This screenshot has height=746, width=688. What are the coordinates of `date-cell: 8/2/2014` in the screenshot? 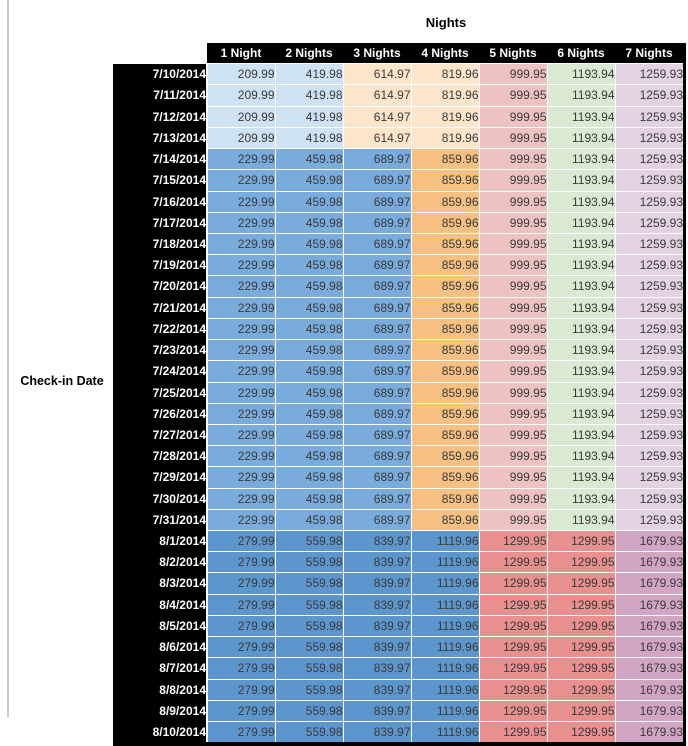 It's located at (160, 562).